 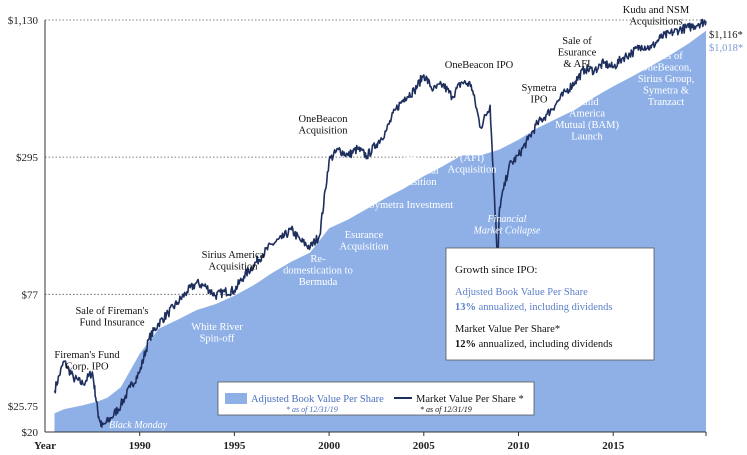 I want to click on end-label-book: $1,018*, so click(x=726, y=48).